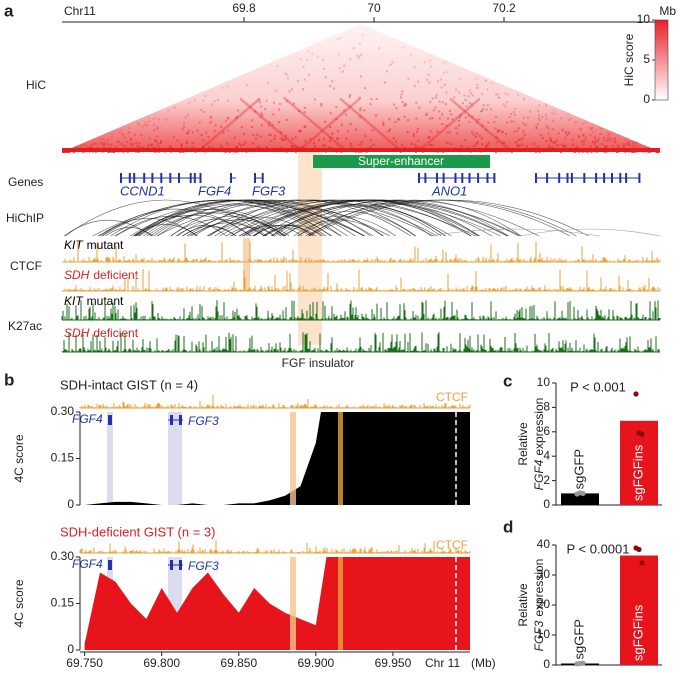 Image resolution: width=680 pixels, height=673 pixels. Describe the element at coordinates (629, 59) in the screenshot. I see `colorbar-title: HiC score` at that location.